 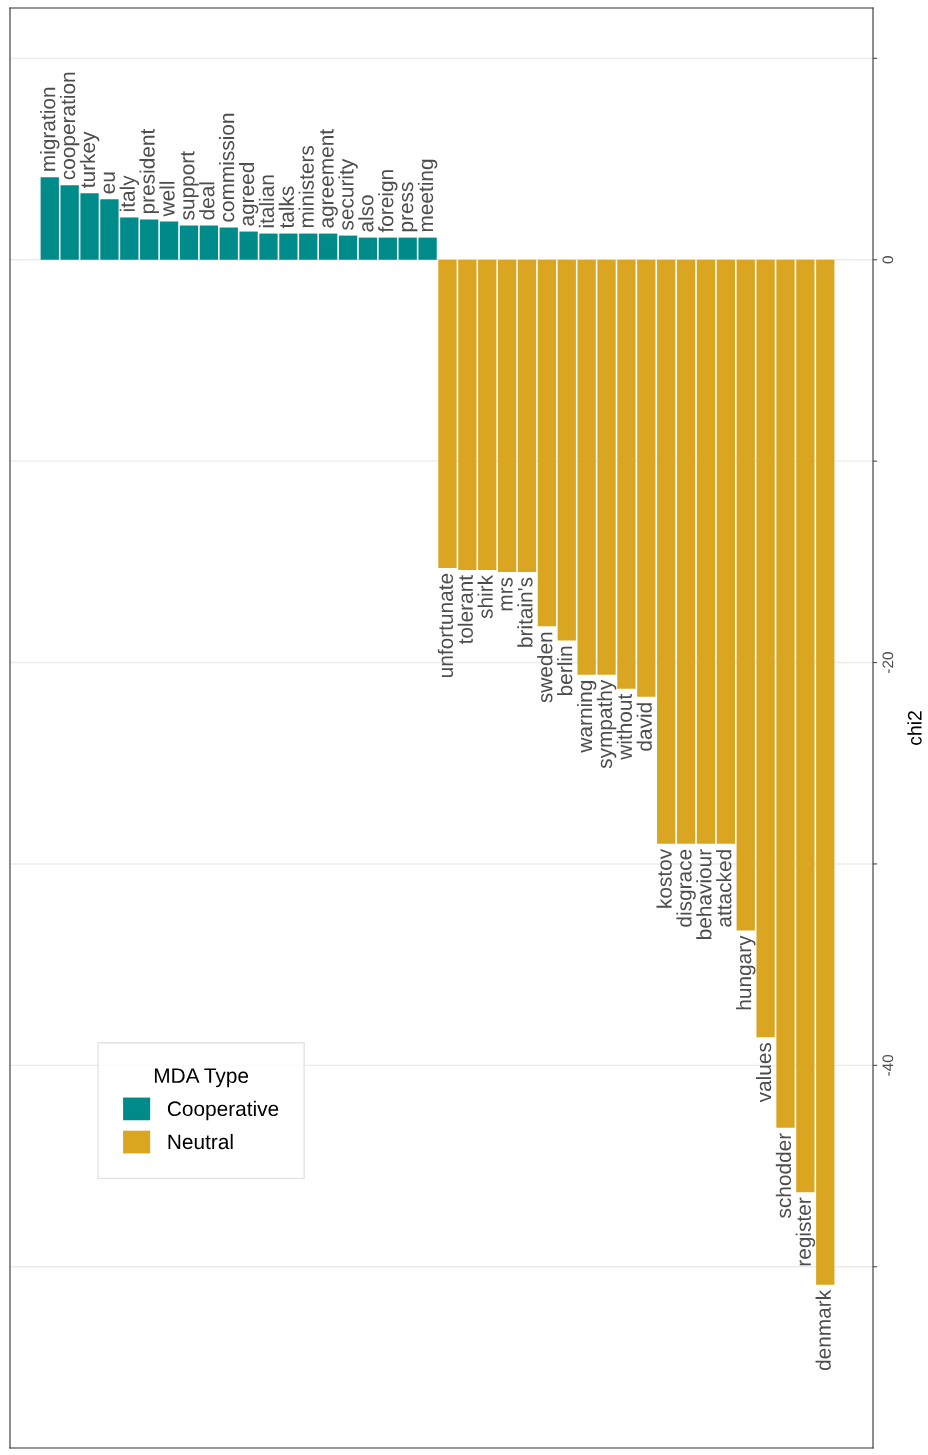 I want to click on x-tick-label: sympathy, so click(x=606, y=724).